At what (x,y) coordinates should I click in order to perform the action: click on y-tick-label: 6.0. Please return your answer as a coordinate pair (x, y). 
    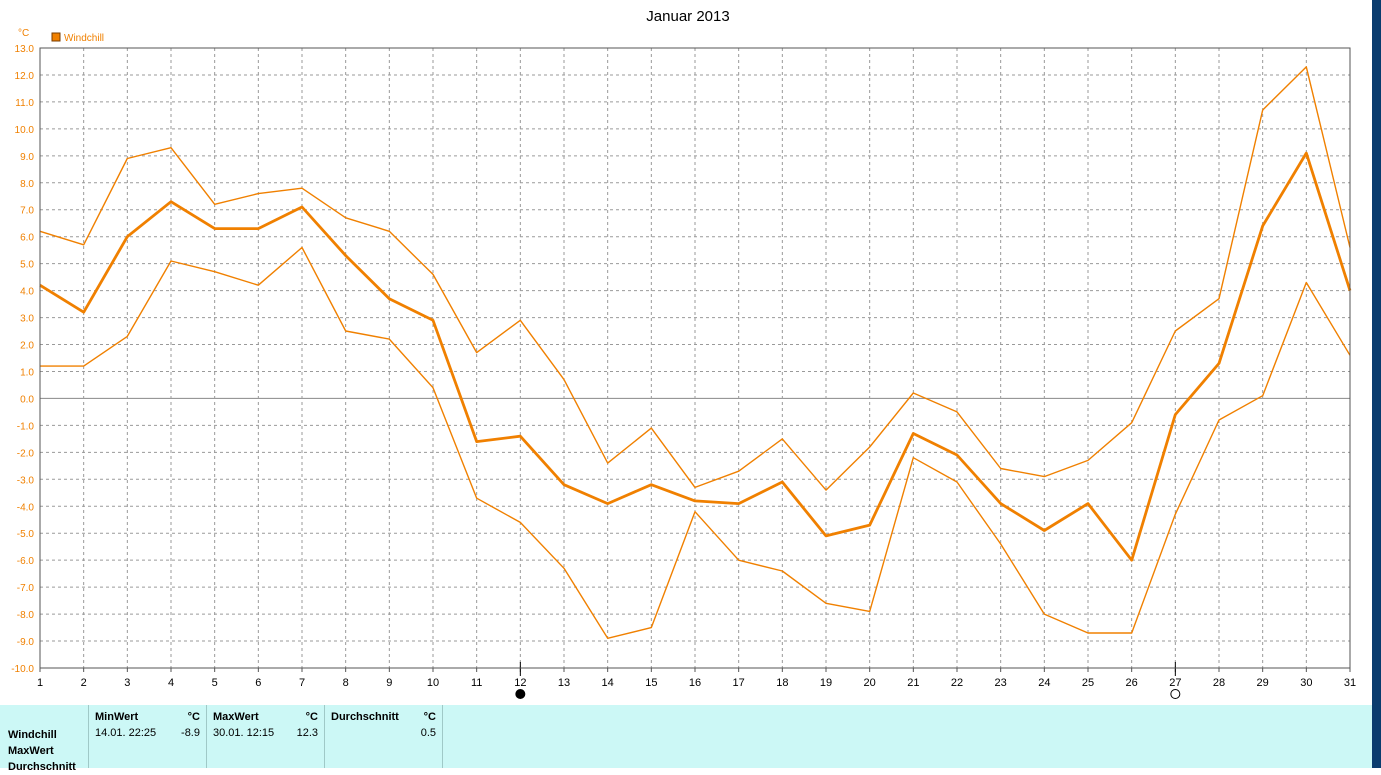
    Looking at the image, I should click on (27, 238).